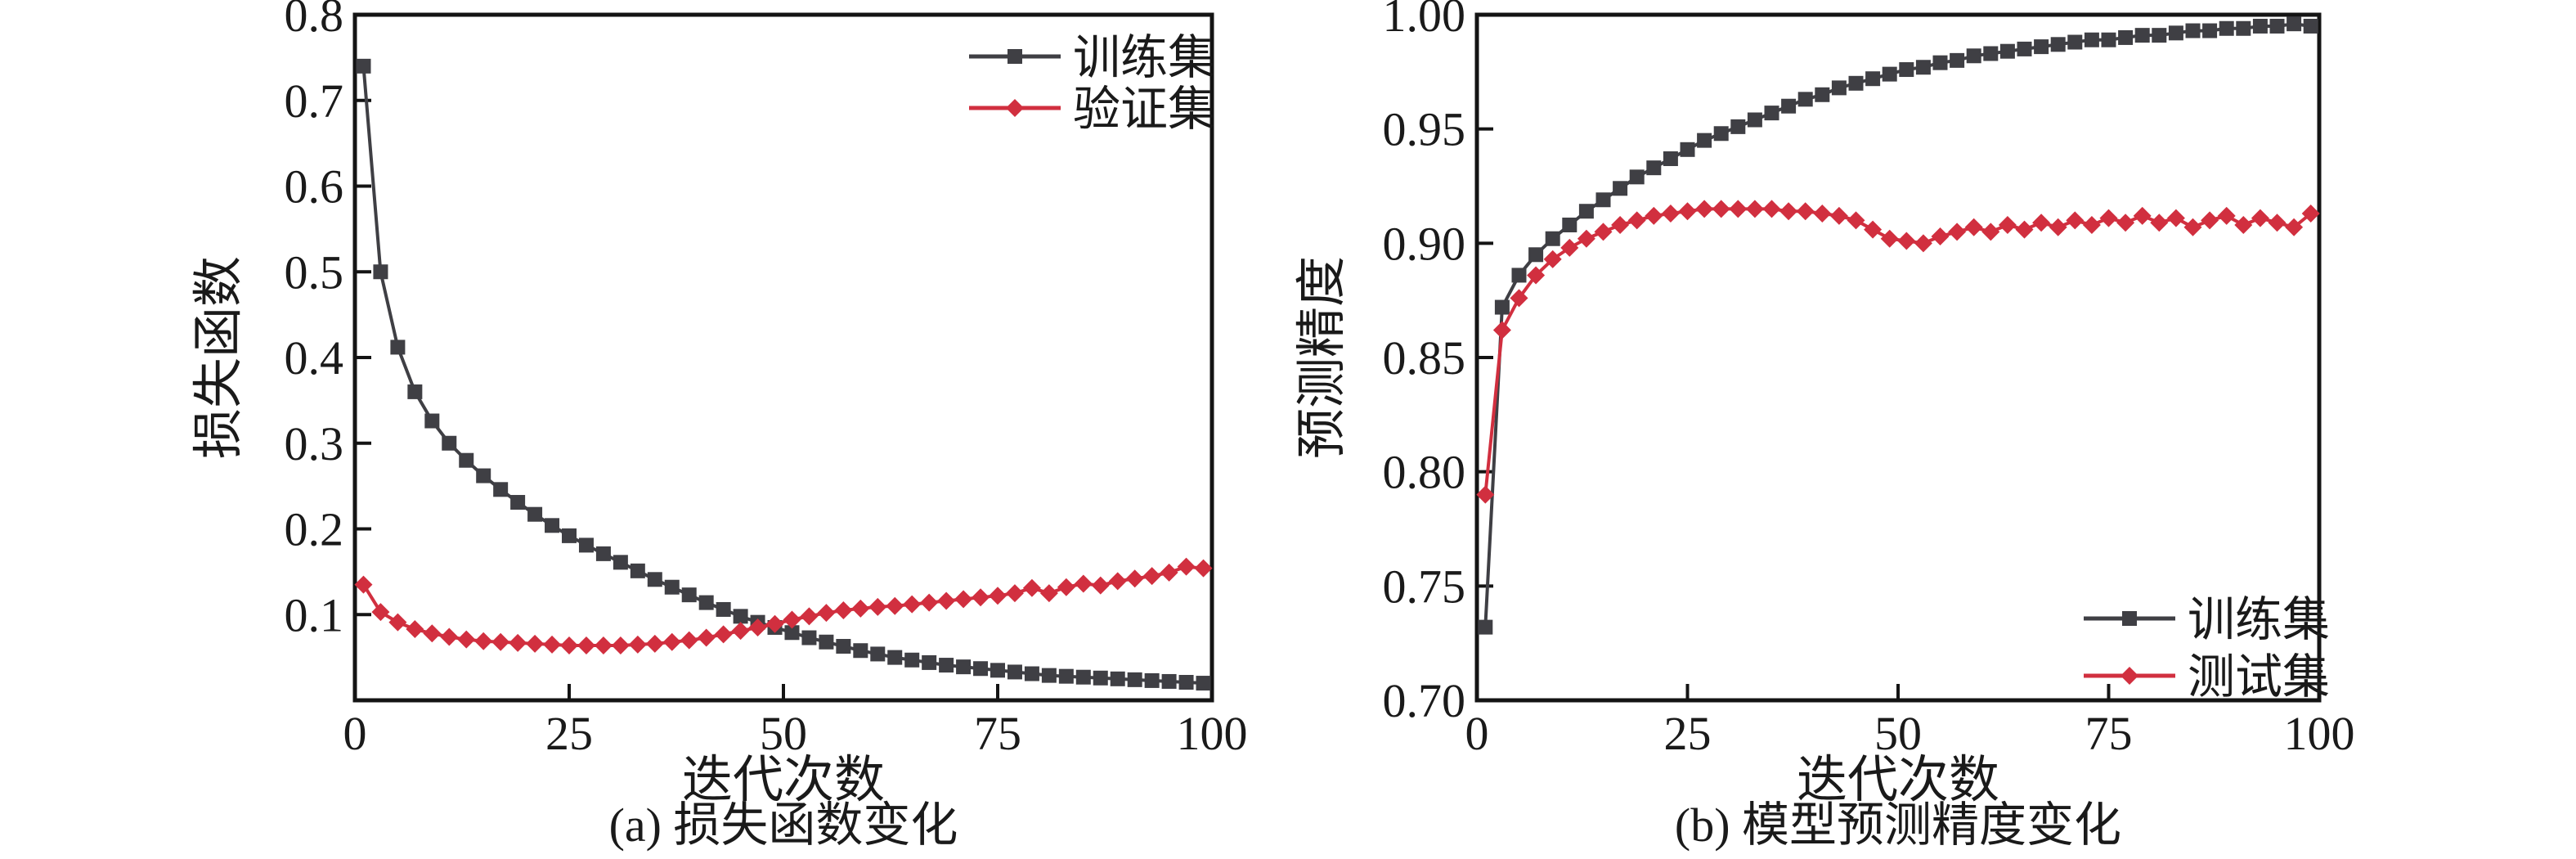 Image resolution: width=2576 pixels, height=859 pixels. I want to click on legend-label-测试集: 测试集, so click(2259, 677).